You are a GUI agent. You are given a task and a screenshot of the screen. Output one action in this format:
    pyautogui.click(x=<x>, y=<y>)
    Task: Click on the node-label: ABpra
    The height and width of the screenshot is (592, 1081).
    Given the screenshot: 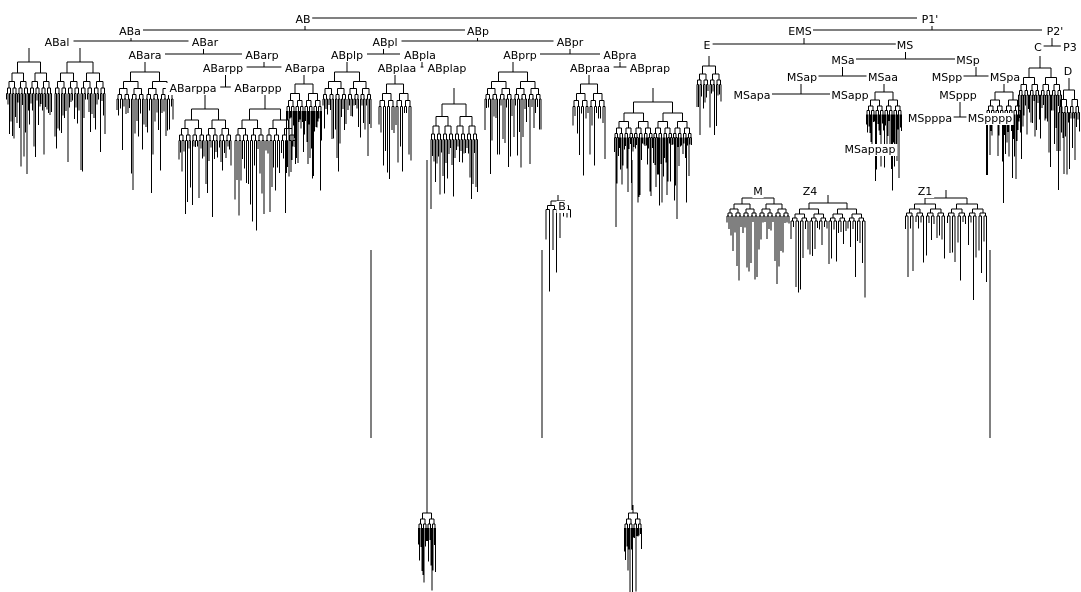 What is the action you would take?
    pyautogui.click(x=619, y=55)
    